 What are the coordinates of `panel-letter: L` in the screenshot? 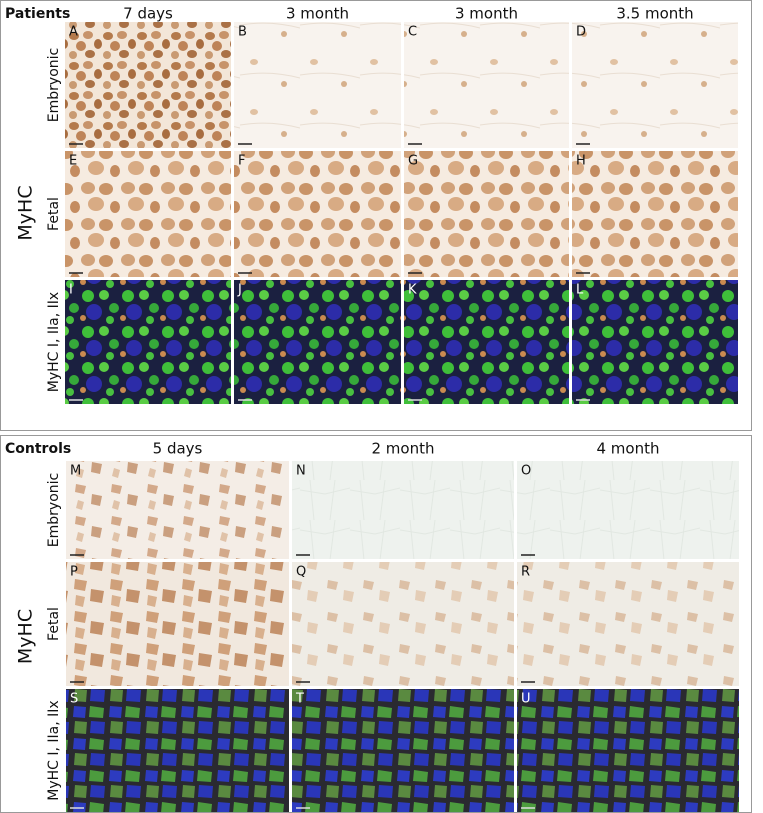 It's located at (580, 290).